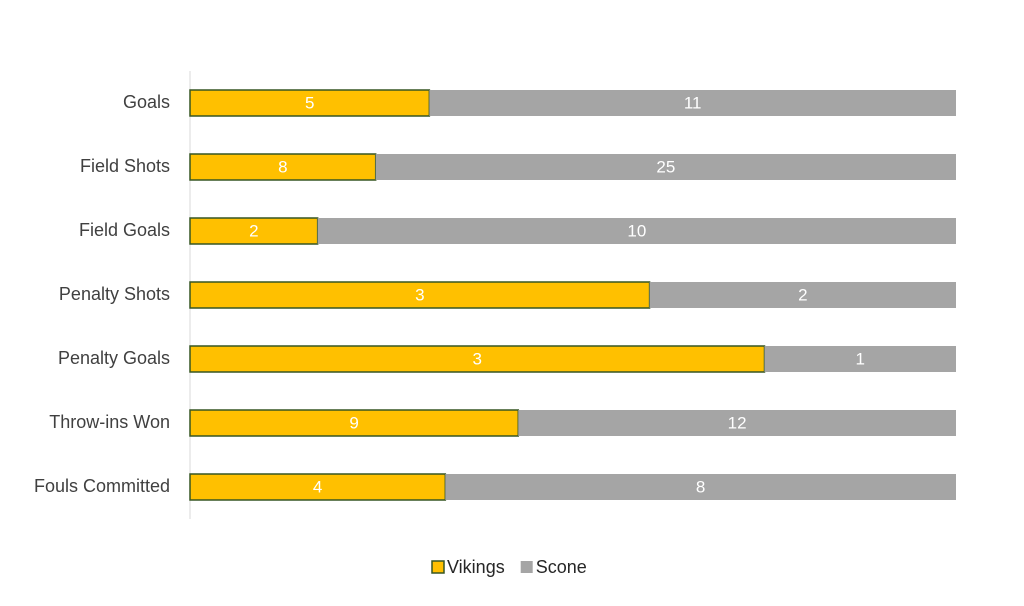  What do you see at coordinates (114, 294) in the screenshot?
I see `category-label: Penalty Shots` at bounding box center [114, 294].